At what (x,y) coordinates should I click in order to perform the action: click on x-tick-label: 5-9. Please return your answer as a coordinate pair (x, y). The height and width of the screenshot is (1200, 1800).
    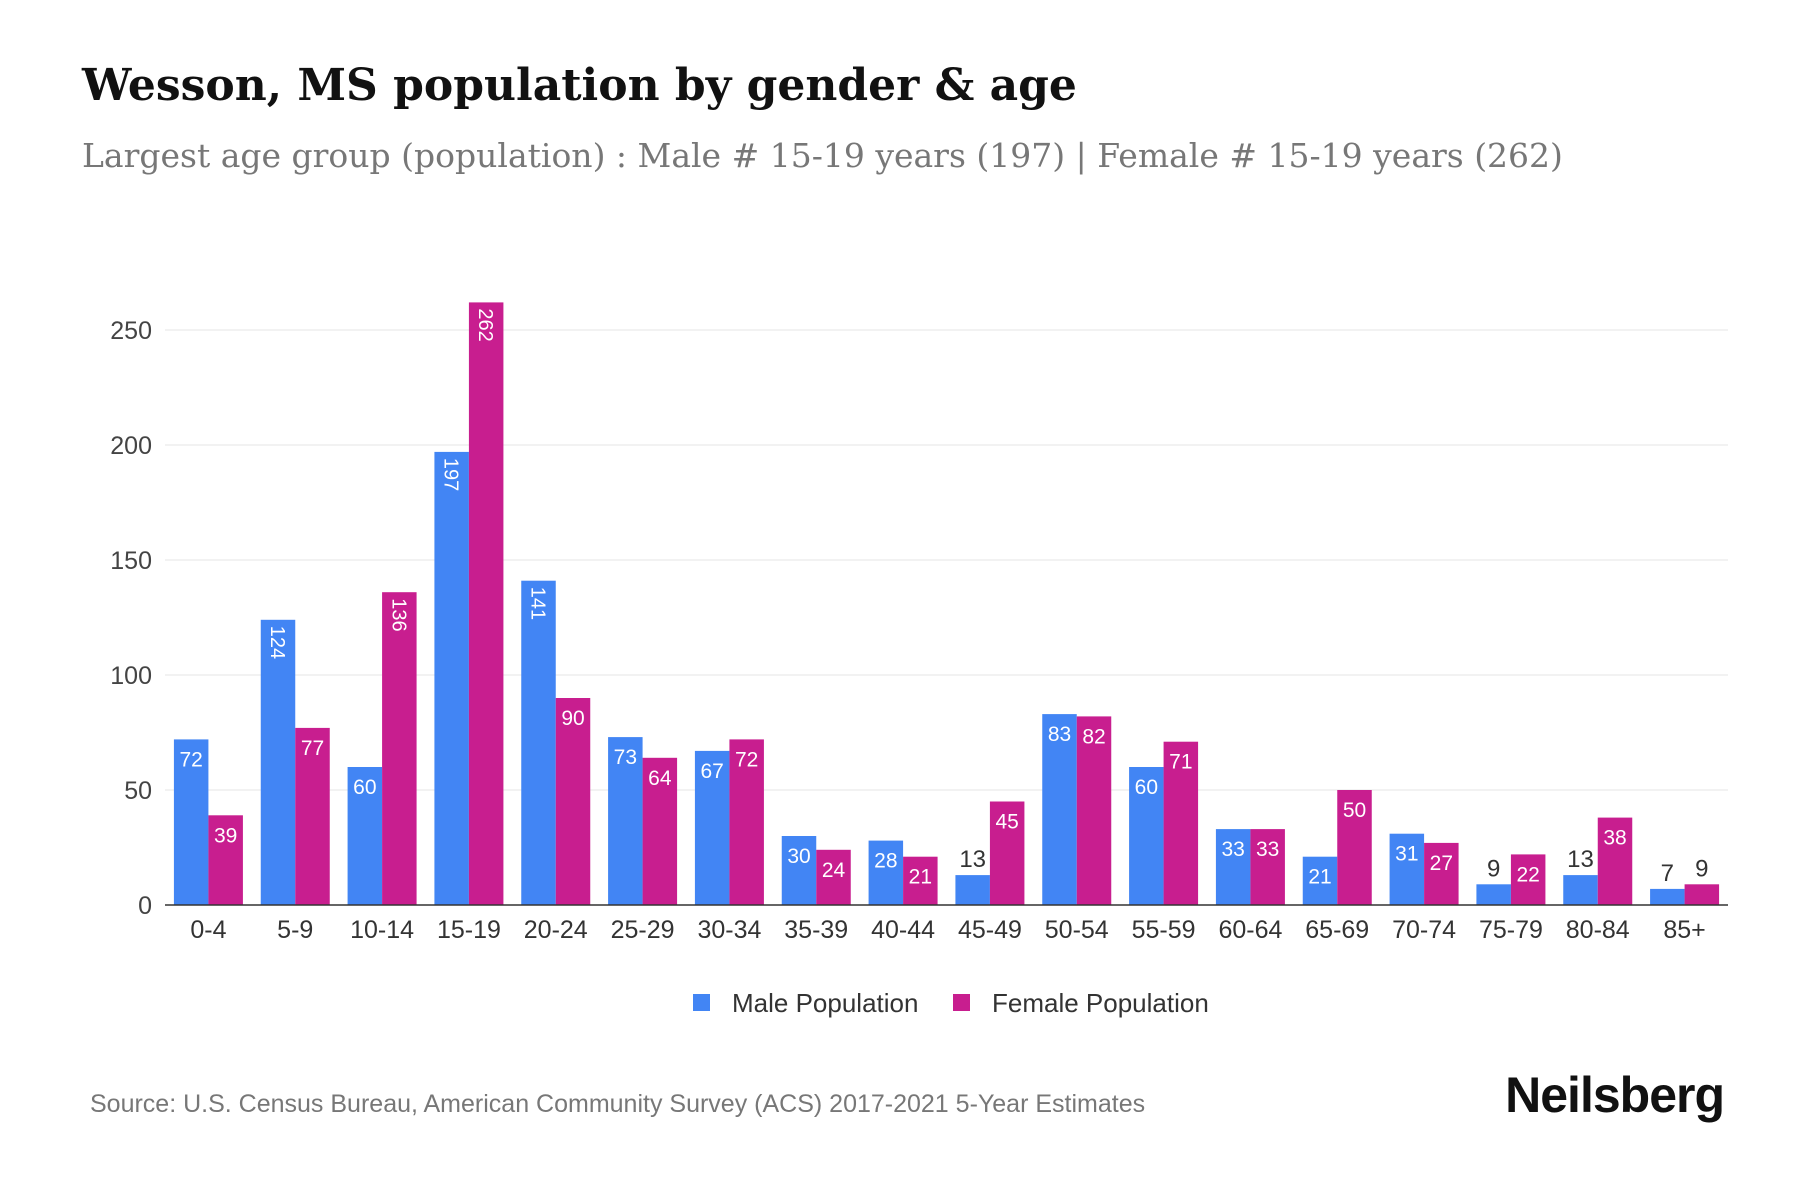
    Looking at the image, I should click on (295, 930).